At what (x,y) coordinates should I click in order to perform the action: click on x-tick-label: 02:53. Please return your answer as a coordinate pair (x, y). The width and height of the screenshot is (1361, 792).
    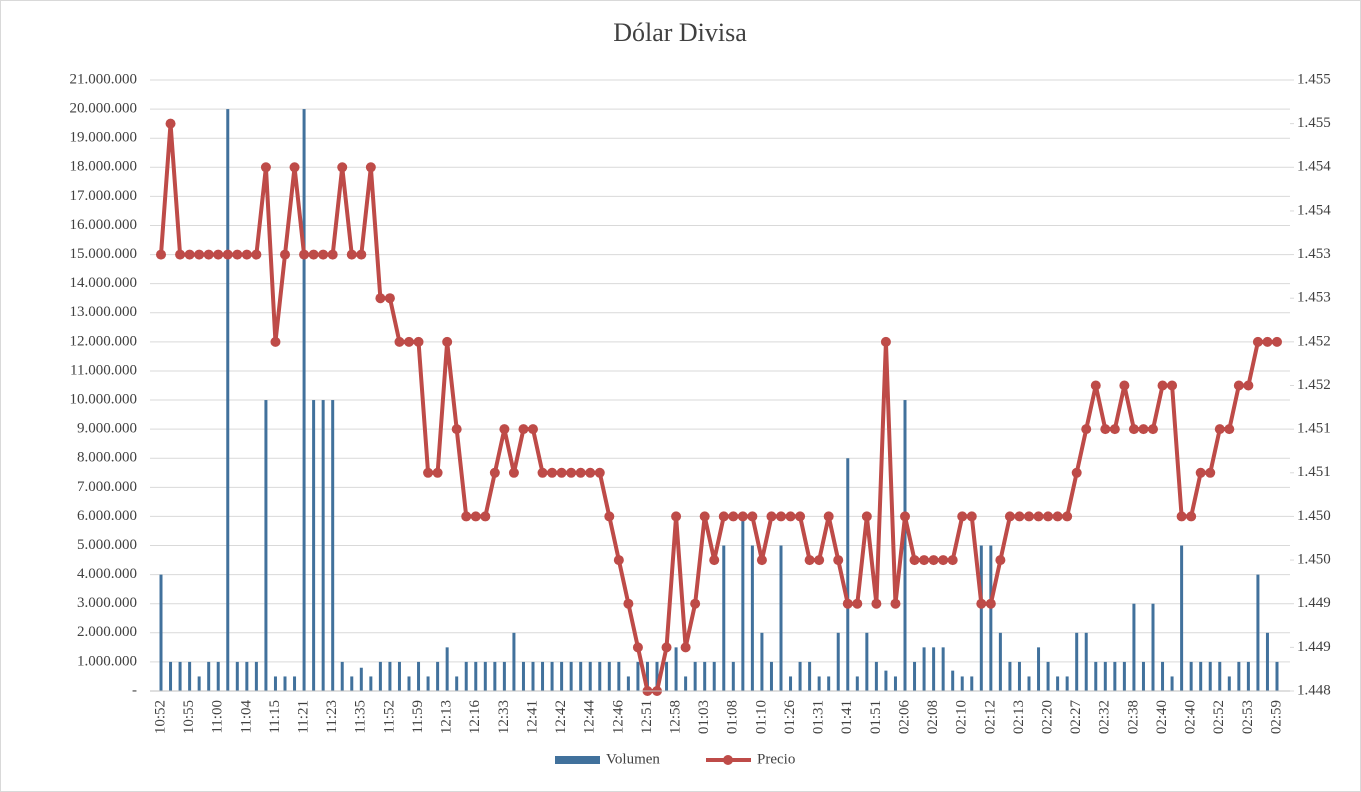
    Looking at the image, I should click on (1248, 717).